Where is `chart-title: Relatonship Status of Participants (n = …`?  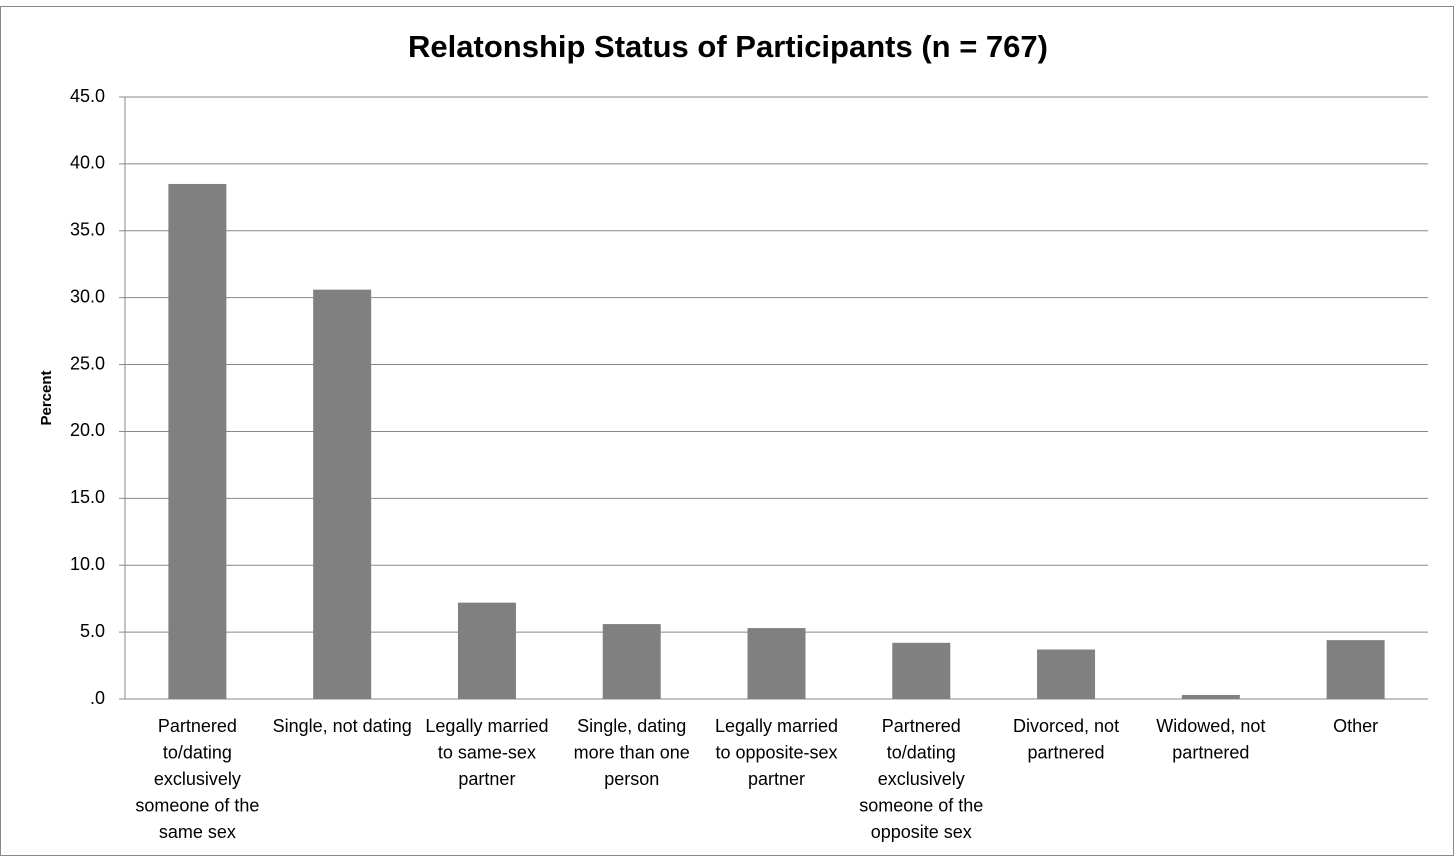 chart-title: Relatonship Status of Participants (n = … is located at coordinates (728, 46).